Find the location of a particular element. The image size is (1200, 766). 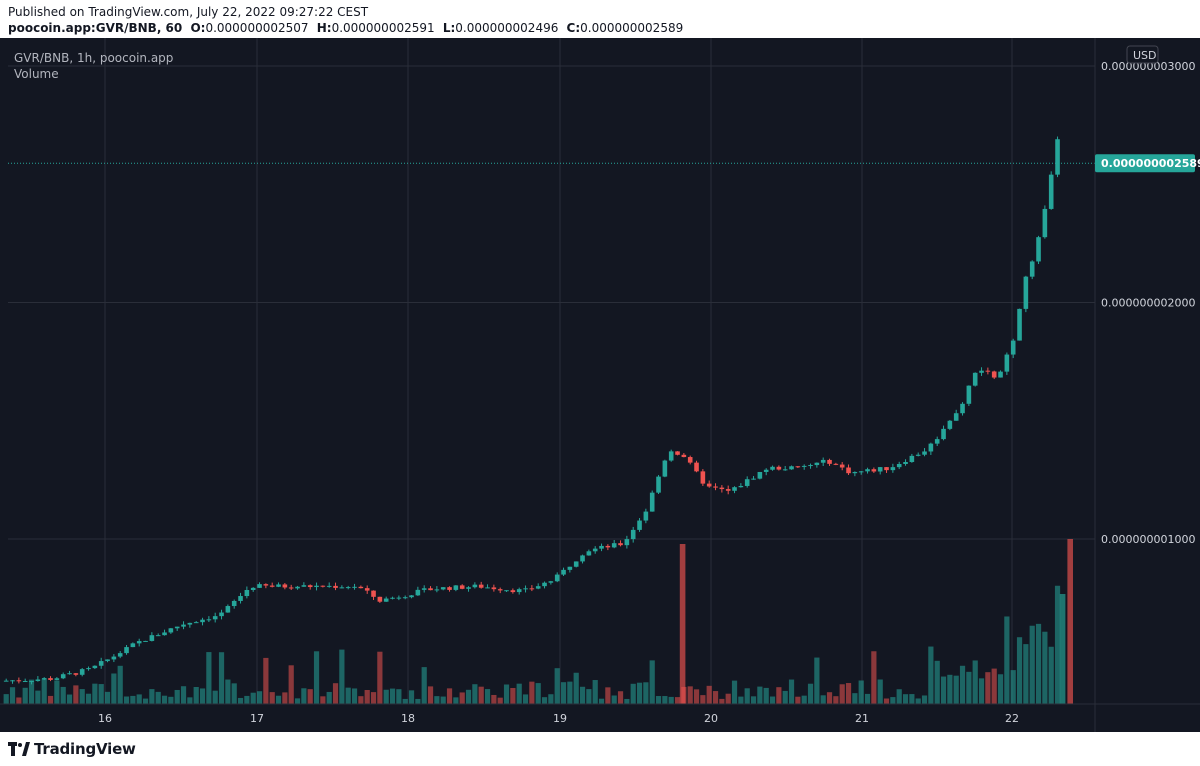

time-tick-label: 21 is located at coordinates (862, 718).